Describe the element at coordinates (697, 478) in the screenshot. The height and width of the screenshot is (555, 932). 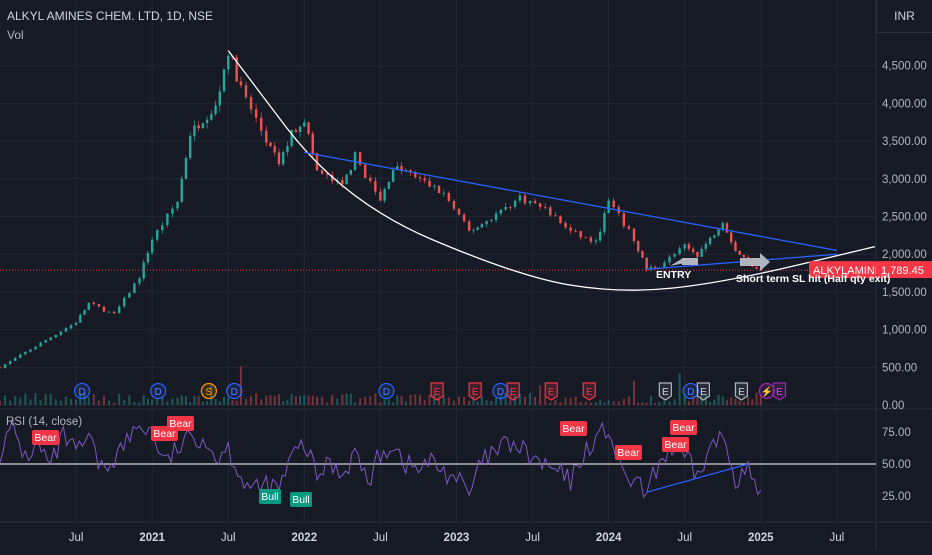
I see `rsi-trendline` at that location.